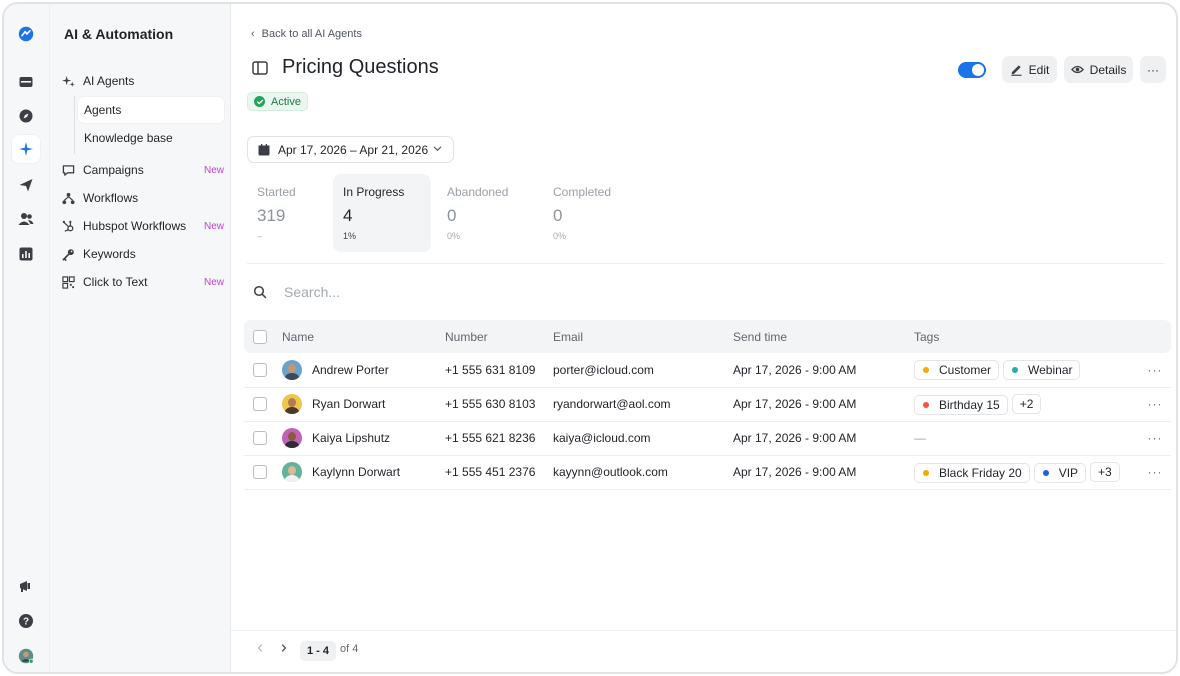  Describe the element at coordinates (128, 138) in the screenshot. I see `sidebar-item-knowledge-base: Knowledge base` at that location.